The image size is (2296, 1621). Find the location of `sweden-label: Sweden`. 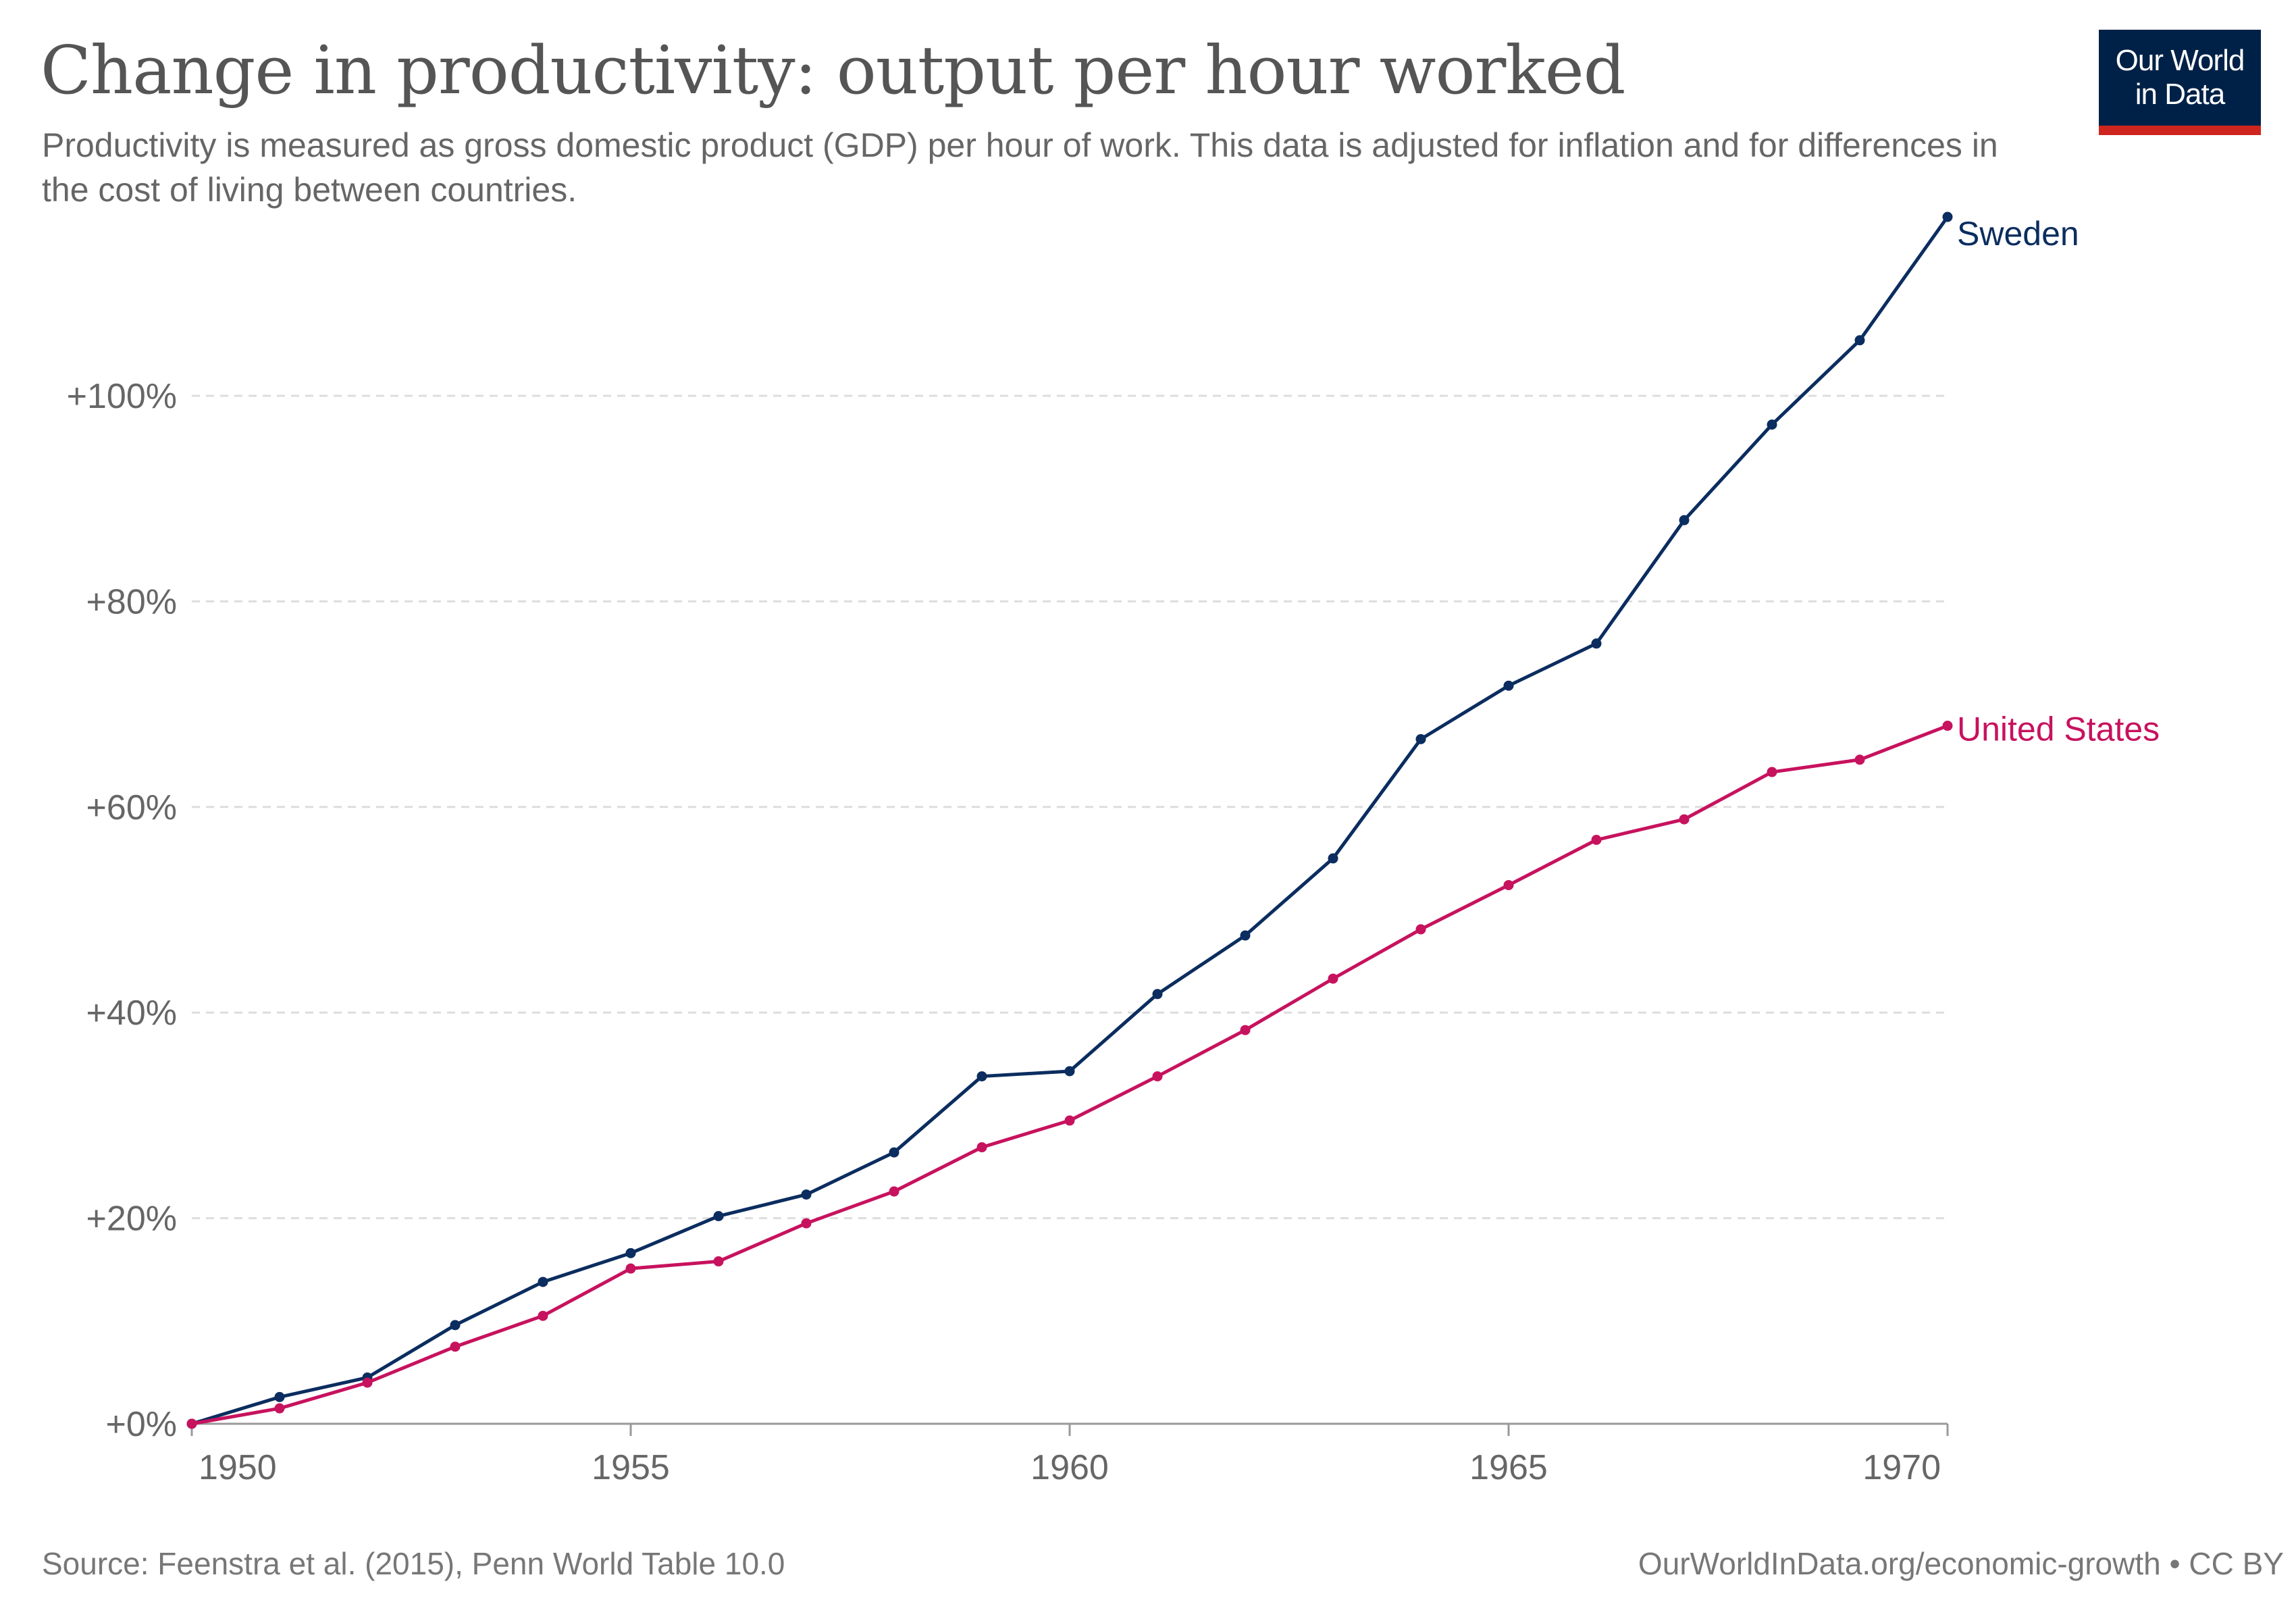

sweden-label: Sweden is located at coordinates (2018, 234).